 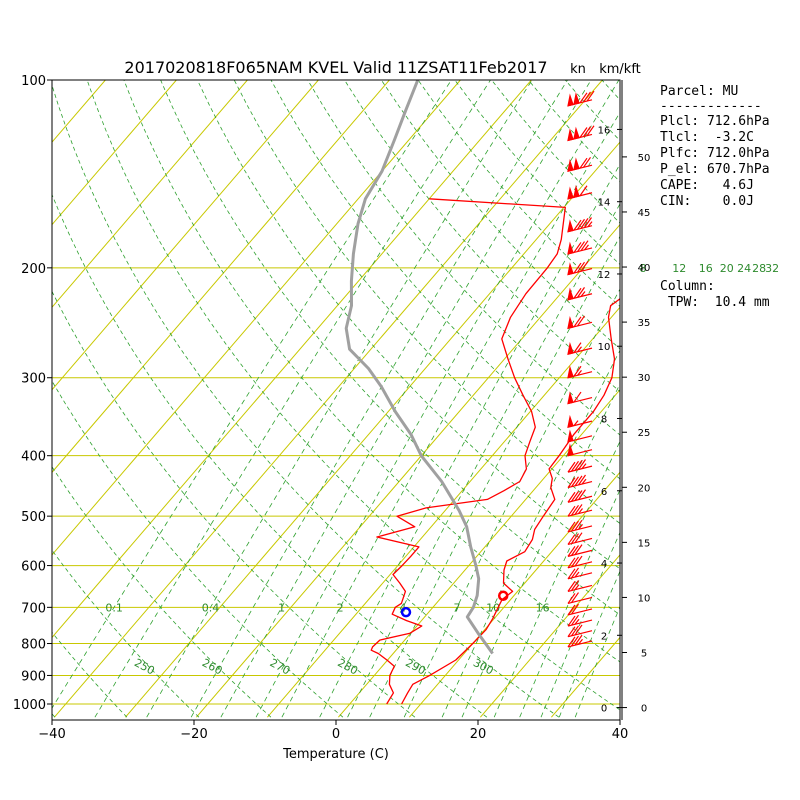 I want to click on km-tick-label: 4, so click(x=604, y=564).